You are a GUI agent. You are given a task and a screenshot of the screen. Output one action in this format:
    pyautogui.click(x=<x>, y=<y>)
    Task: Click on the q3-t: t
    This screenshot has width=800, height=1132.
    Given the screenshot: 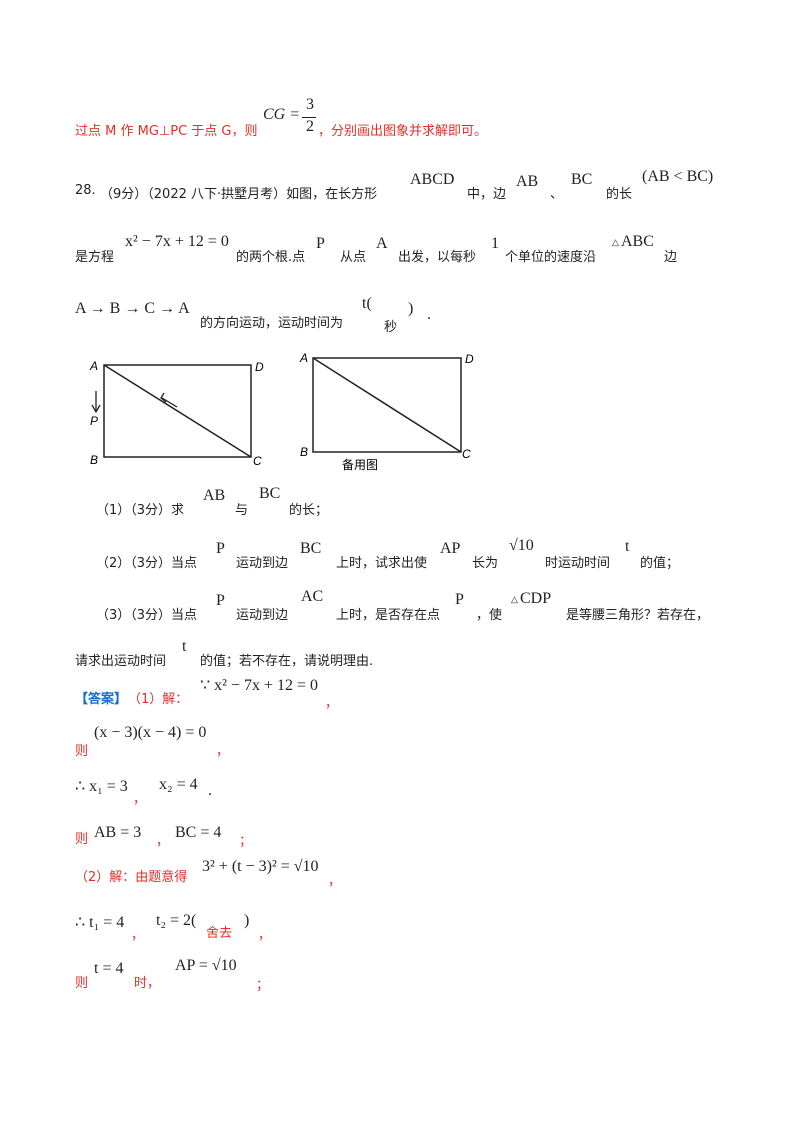 What is the action you would take?
    pyautogui.click(x=184, y=646)
    